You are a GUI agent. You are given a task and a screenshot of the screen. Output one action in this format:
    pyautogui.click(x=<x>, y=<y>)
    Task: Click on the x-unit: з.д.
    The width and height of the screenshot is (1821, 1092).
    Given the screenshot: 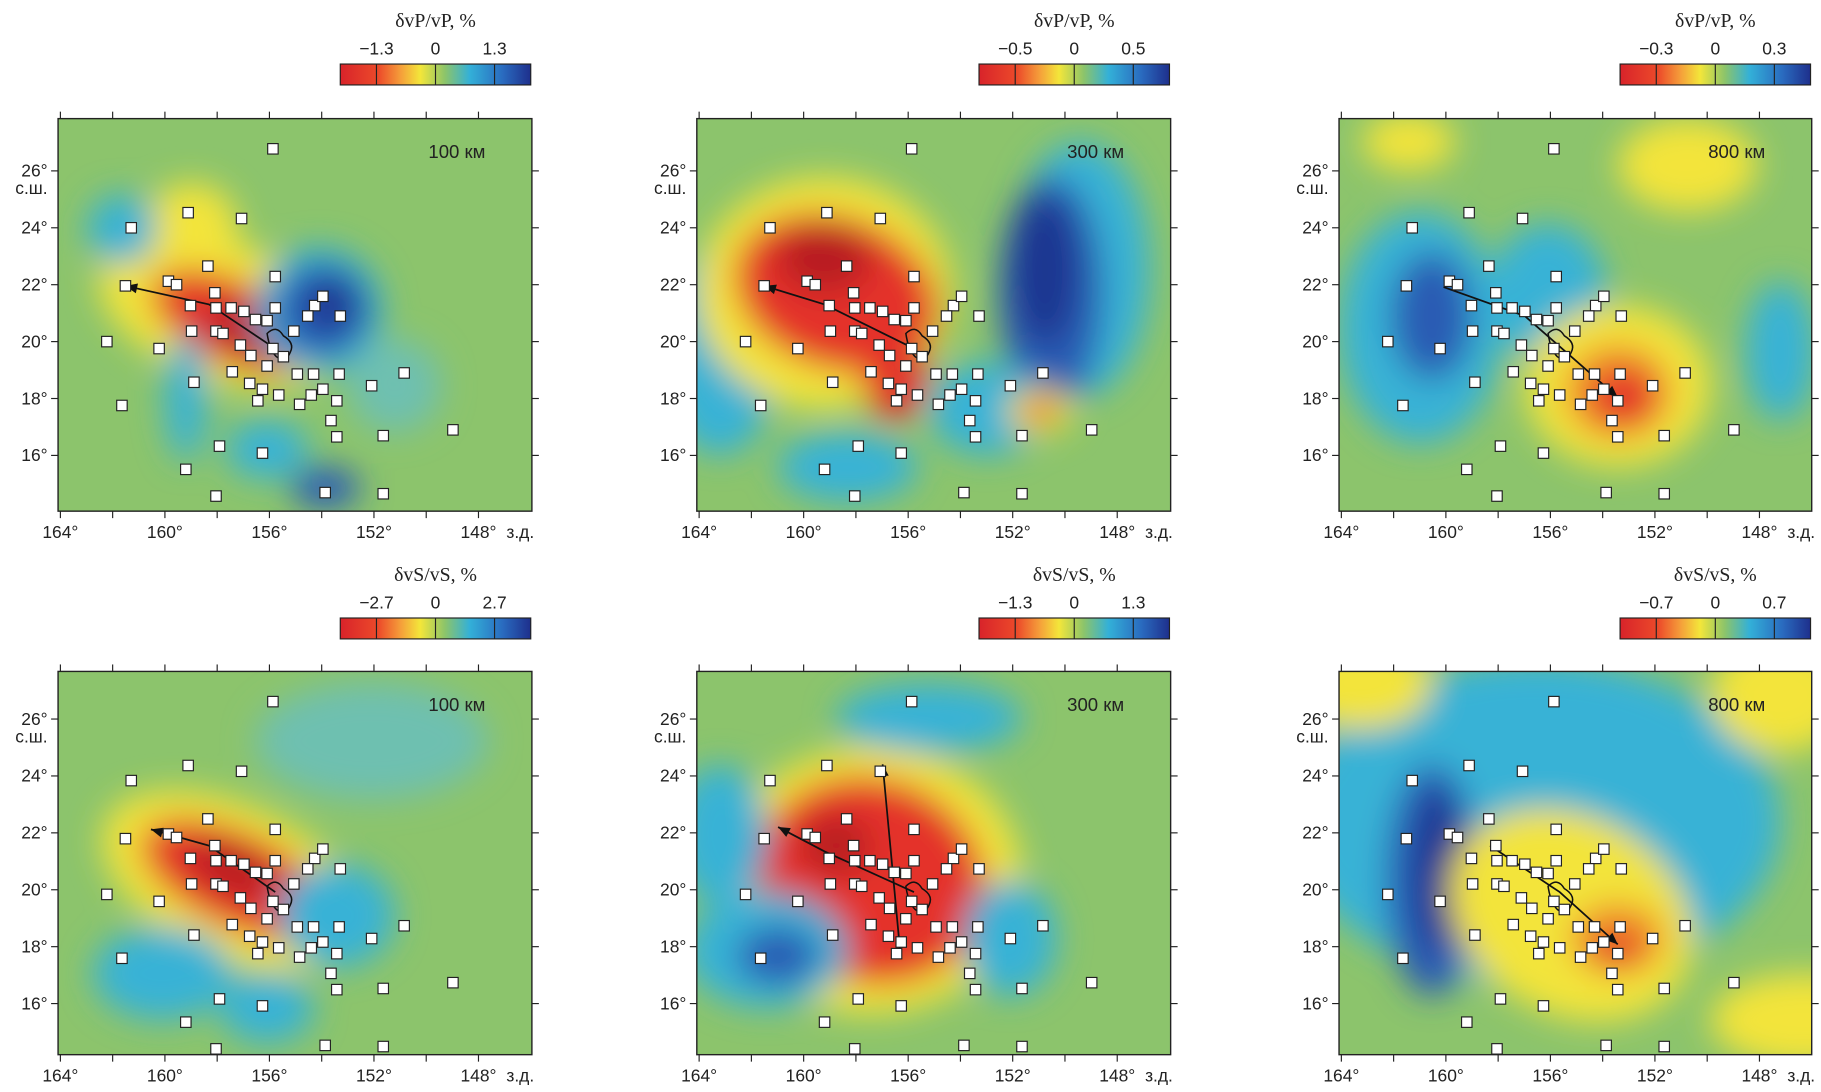 What is the action you would take?
    pyautogui.click(x=520, y=532)
    